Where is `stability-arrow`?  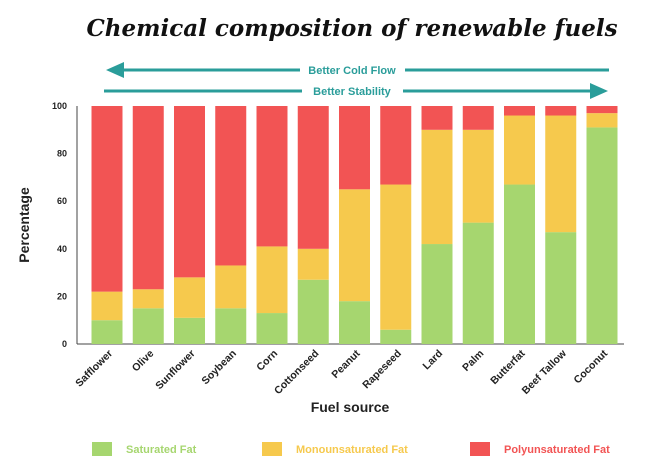 stability-arrow is located at coordinates (356, 91).